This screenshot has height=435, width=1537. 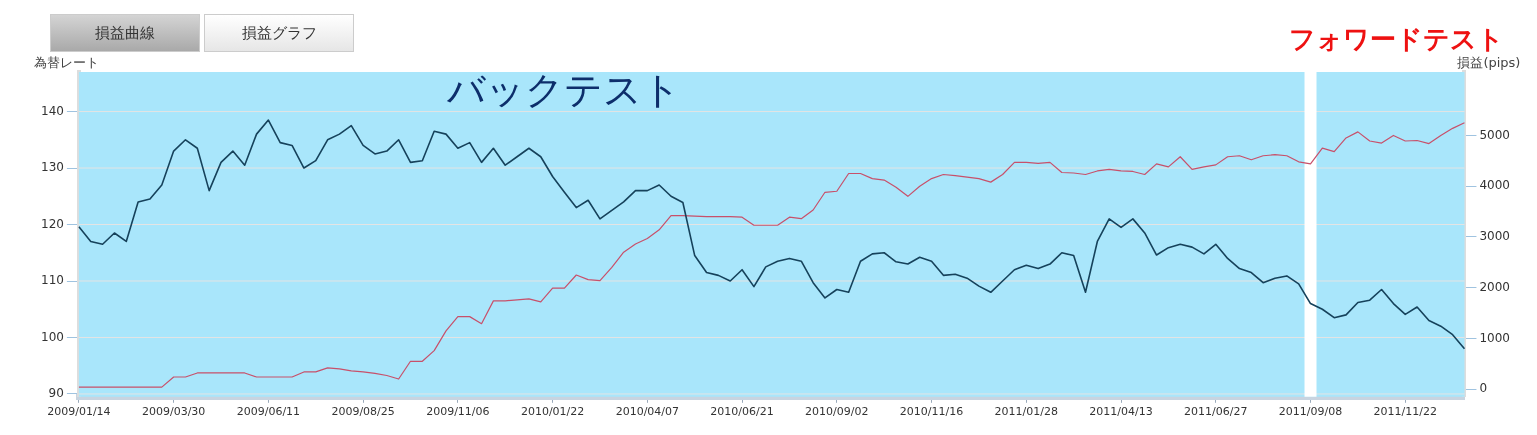 What do you see at coordinates (52, 167) in the screenshot?
I see `y-tick-label: 130` at bounding box center [52, 167].